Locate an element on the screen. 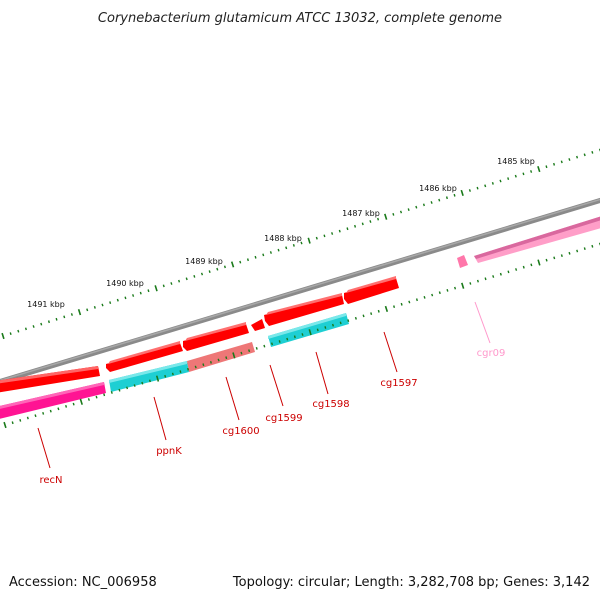  kbp-label: 1487 kbp is located at coordinates (361, 213).